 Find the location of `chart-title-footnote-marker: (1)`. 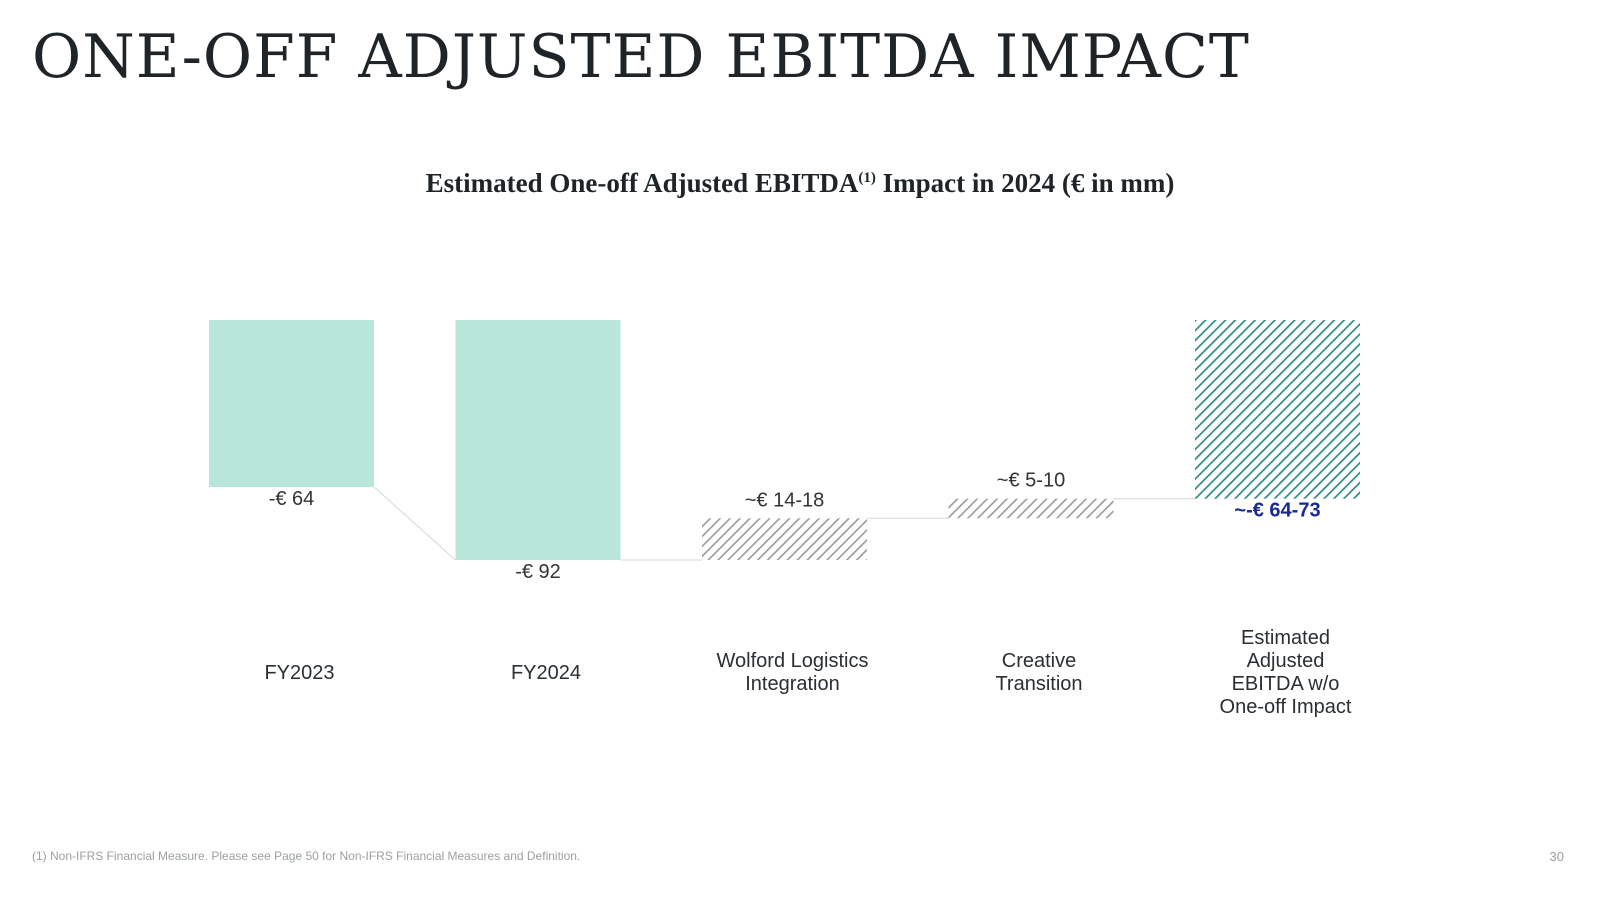

chart-title-footnote-marker: (1) is located at coordinates (867, 178).